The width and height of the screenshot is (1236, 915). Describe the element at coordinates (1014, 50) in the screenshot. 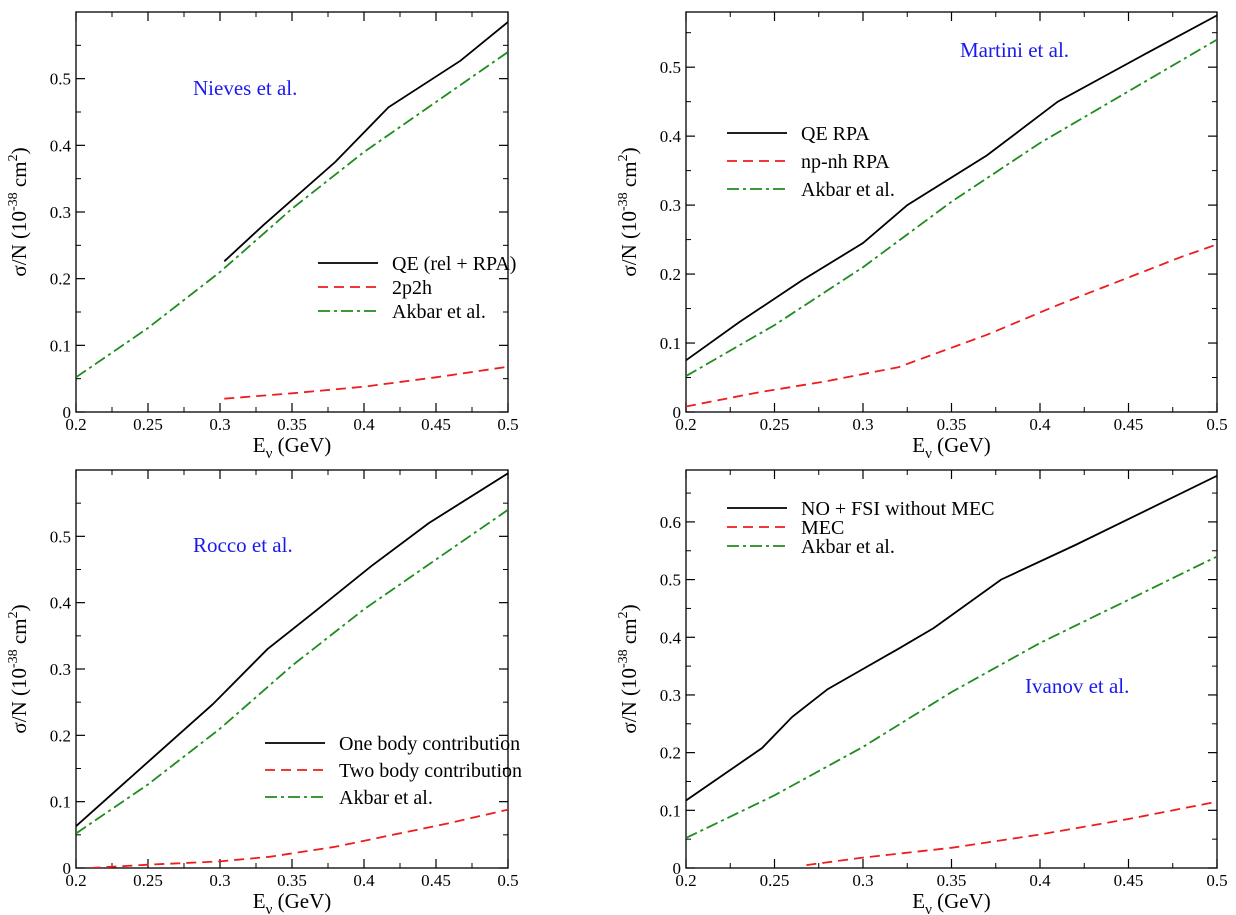

I see `model-annotation: Martini et al.` at that location.